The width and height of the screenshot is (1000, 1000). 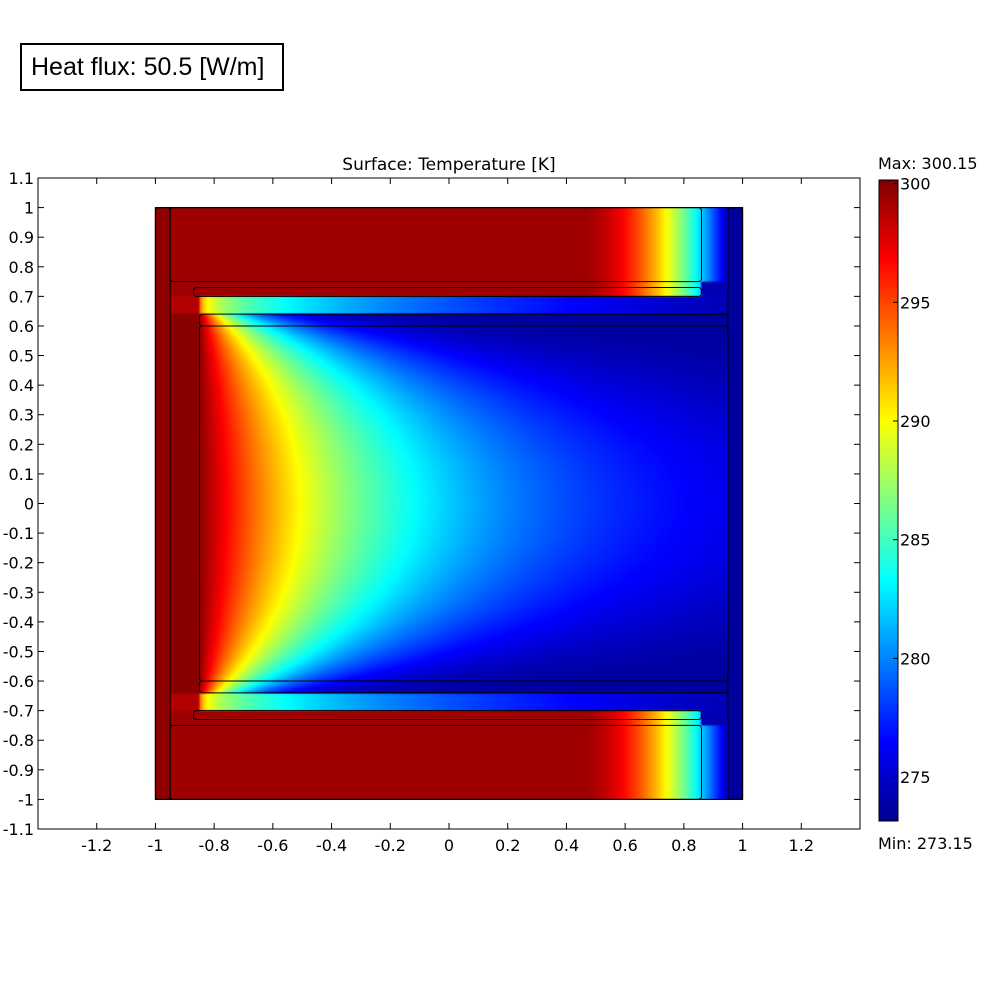 I want to click on y-tick-label: -1, so click(x=26, y=799).